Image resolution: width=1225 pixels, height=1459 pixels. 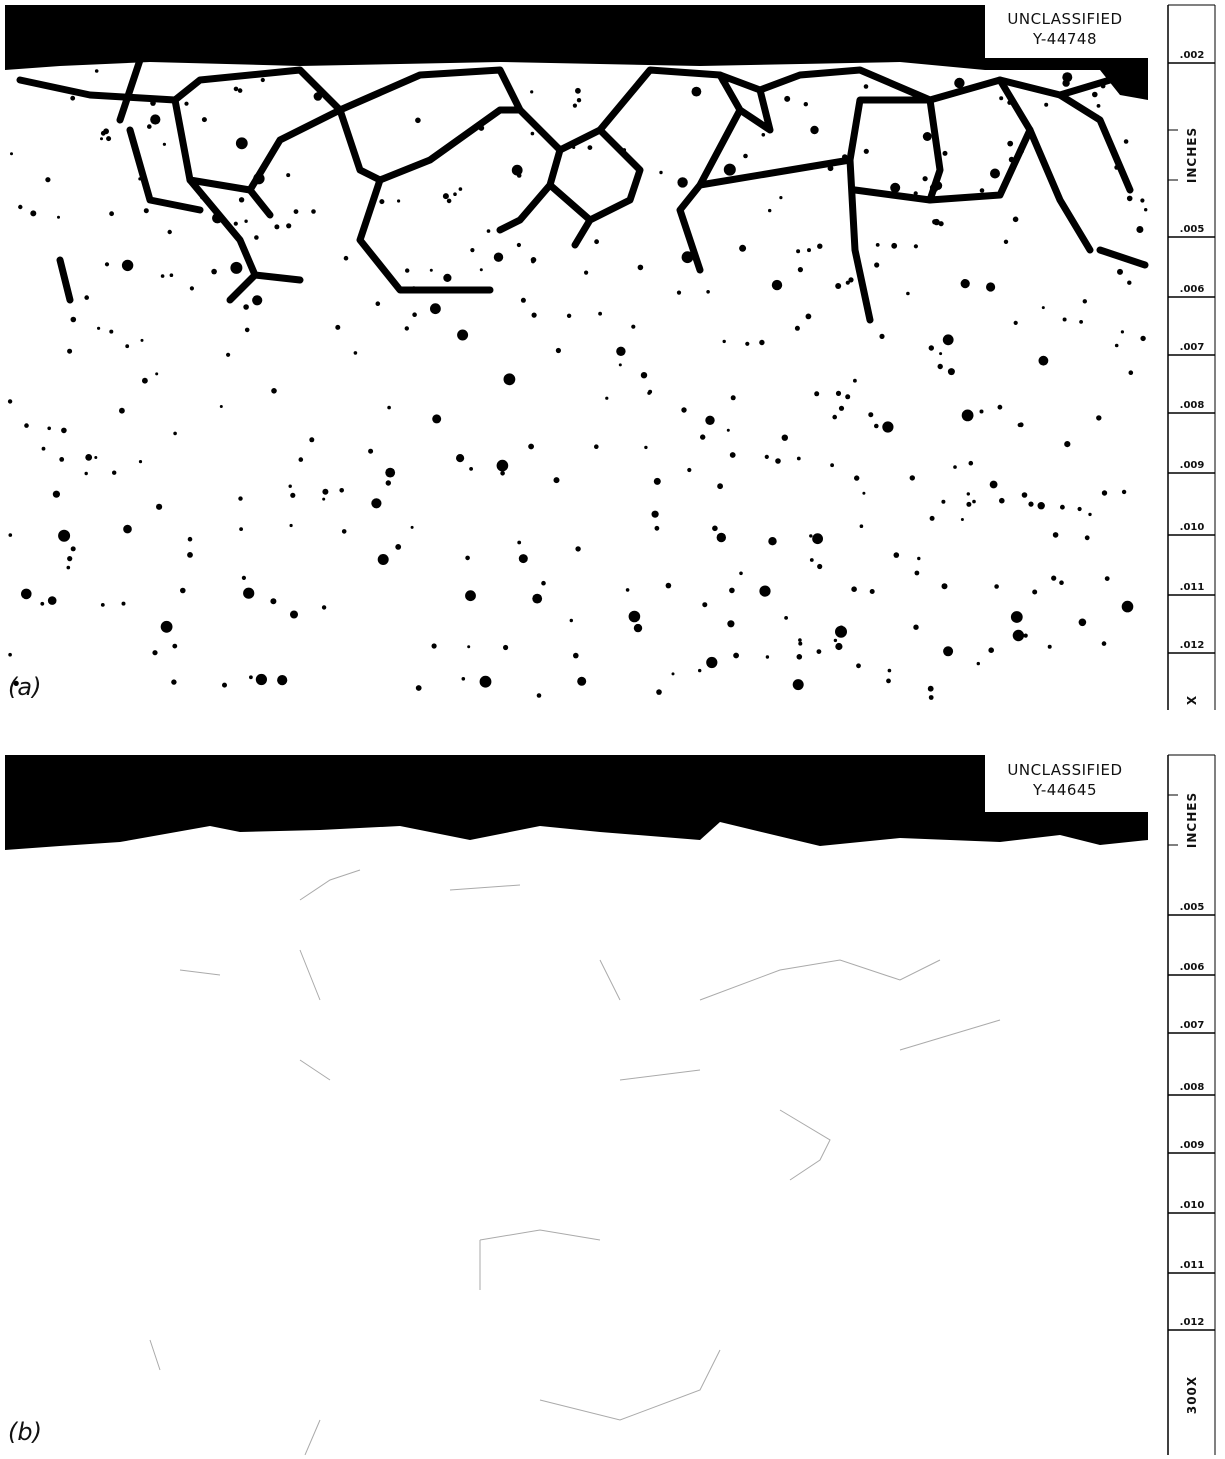 What do you see at coordinates (340, 240) in the screenshot?
I see `grain-boundary` at bounding box center [340, 240].